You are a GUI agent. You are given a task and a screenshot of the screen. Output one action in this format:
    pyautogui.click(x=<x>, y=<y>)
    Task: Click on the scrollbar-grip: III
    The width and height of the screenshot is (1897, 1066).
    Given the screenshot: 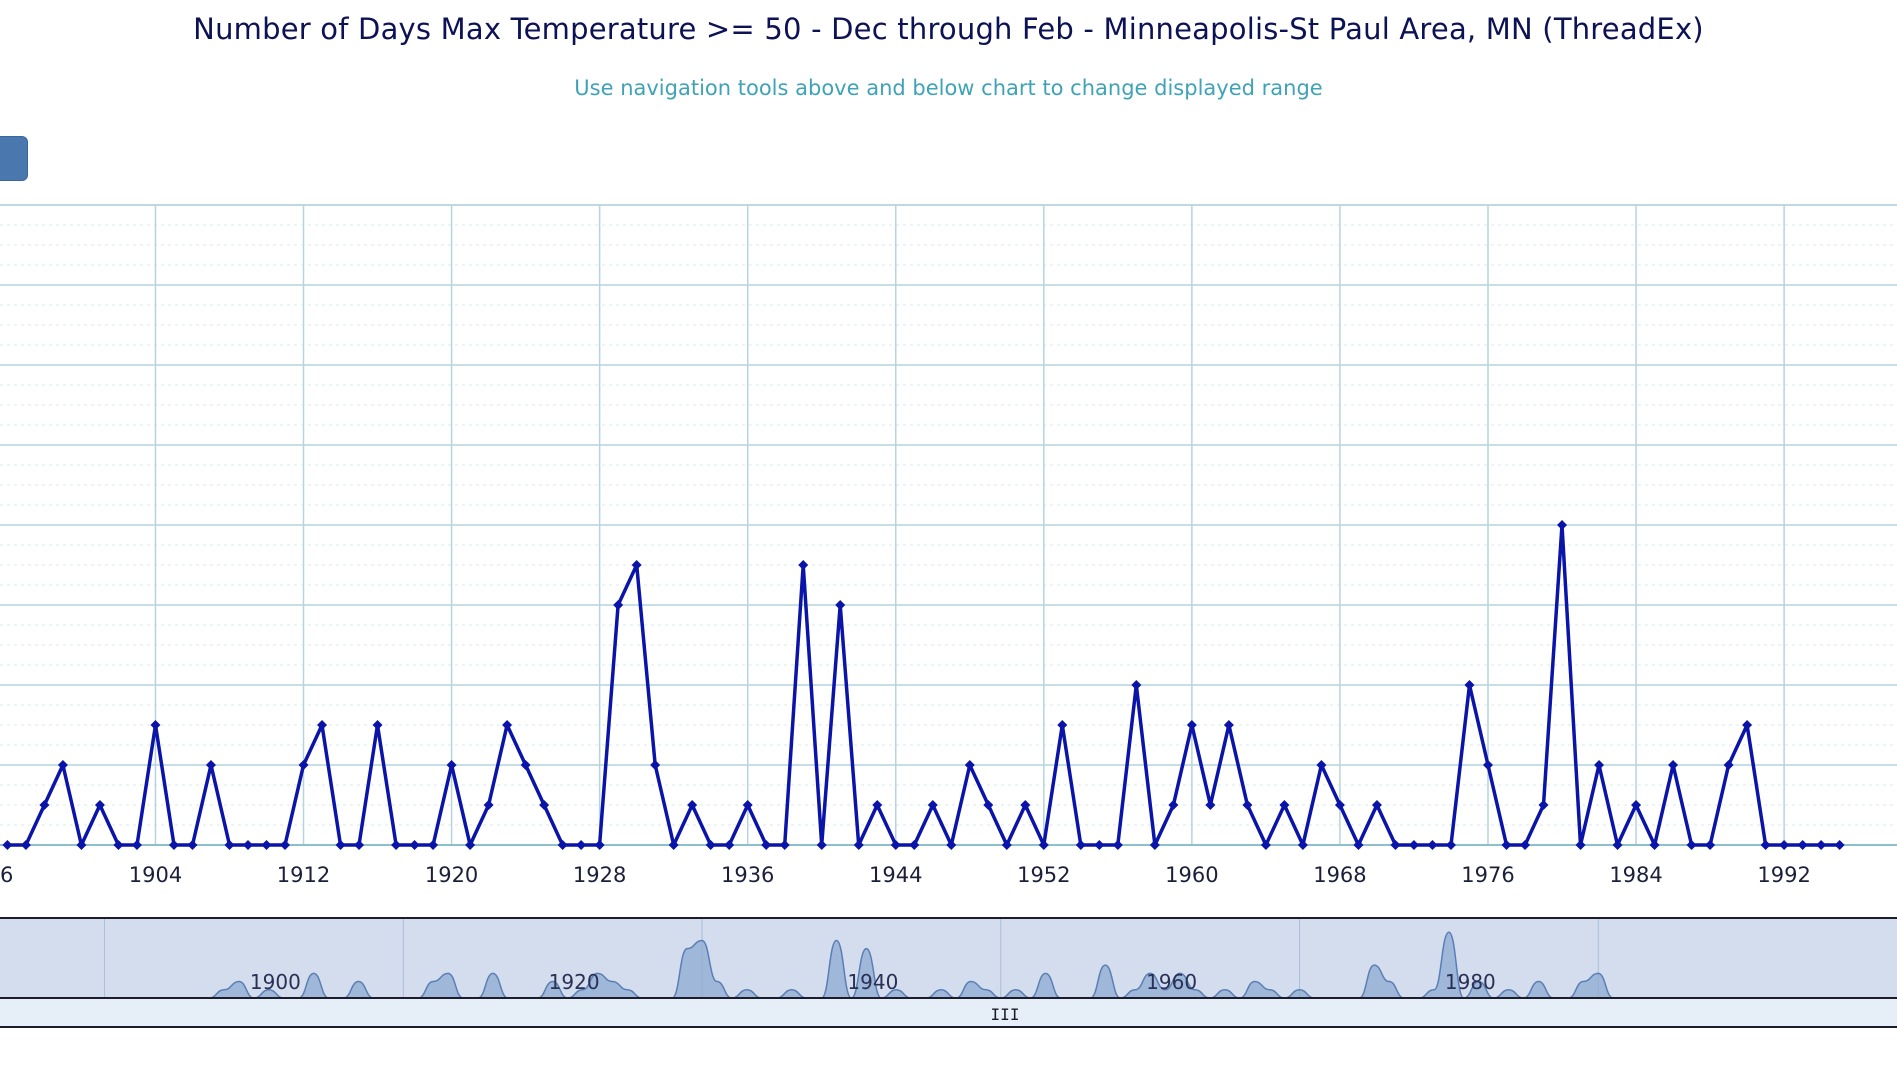 What is the action you would take?
    pyautogui.click(x=1005, y=1014)
    